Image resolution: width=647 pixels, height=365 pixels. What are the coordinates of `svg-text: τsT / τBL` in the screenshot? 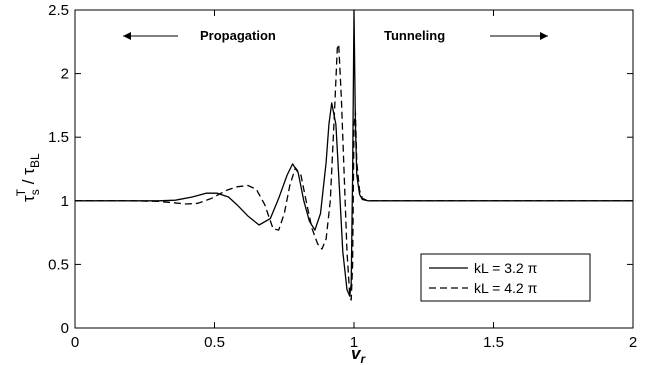 It's located at (28, 177).